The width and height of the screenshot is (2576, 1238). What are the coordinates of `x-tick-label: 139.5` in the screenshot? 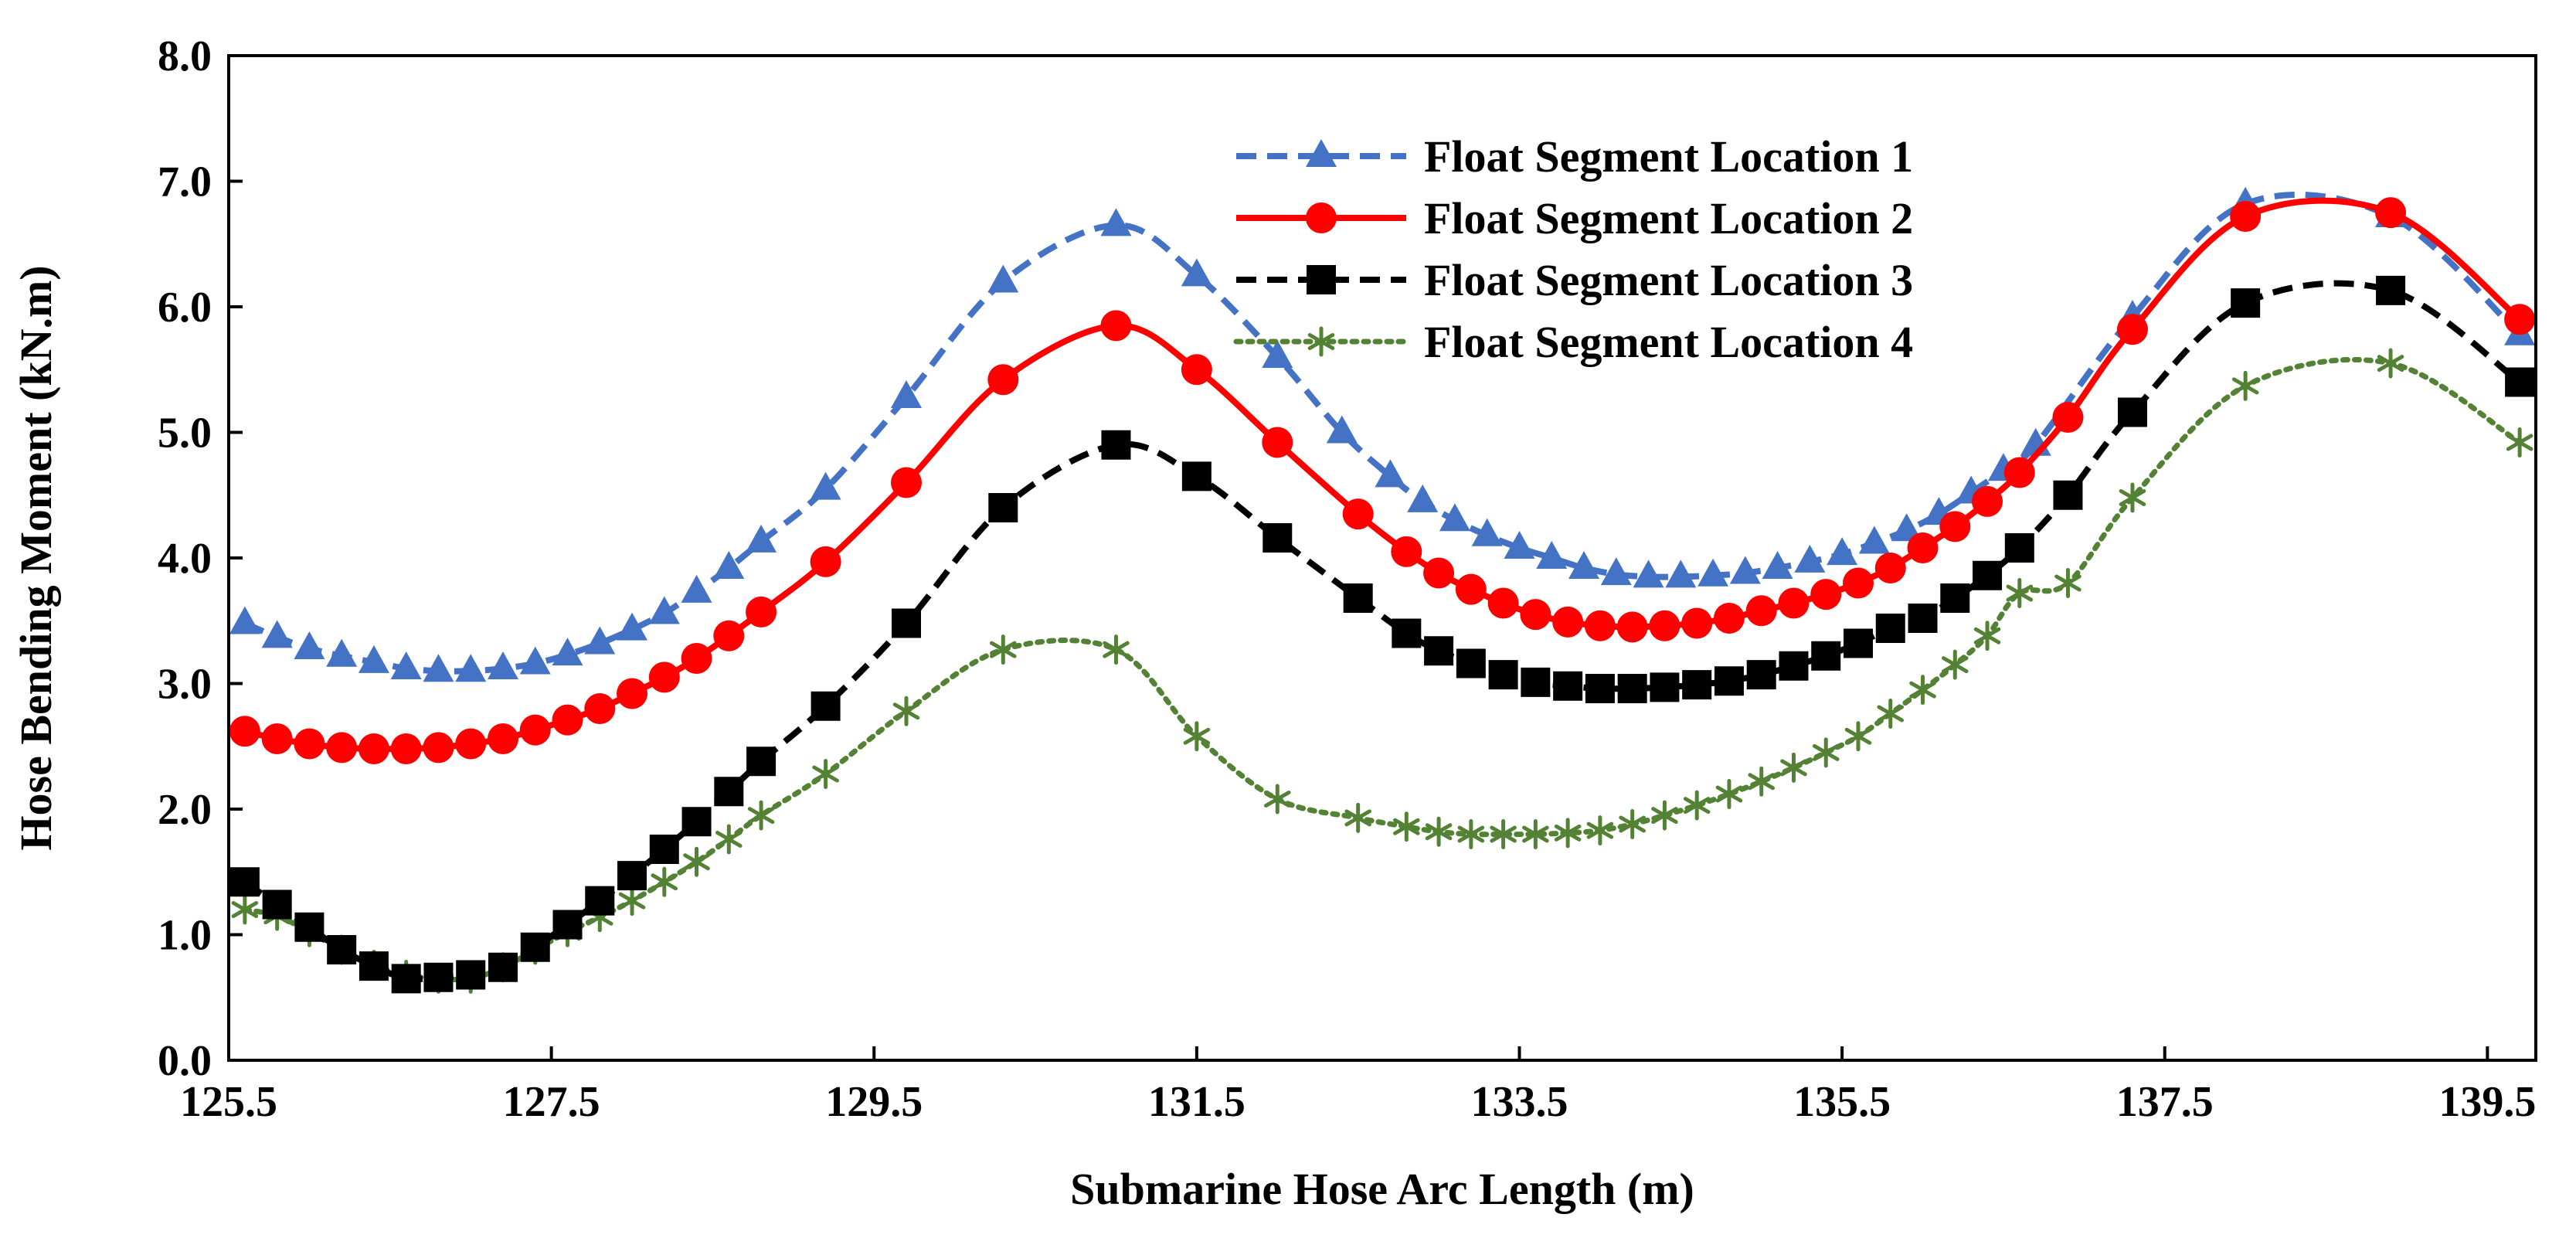 It's located at (2487, 1102).